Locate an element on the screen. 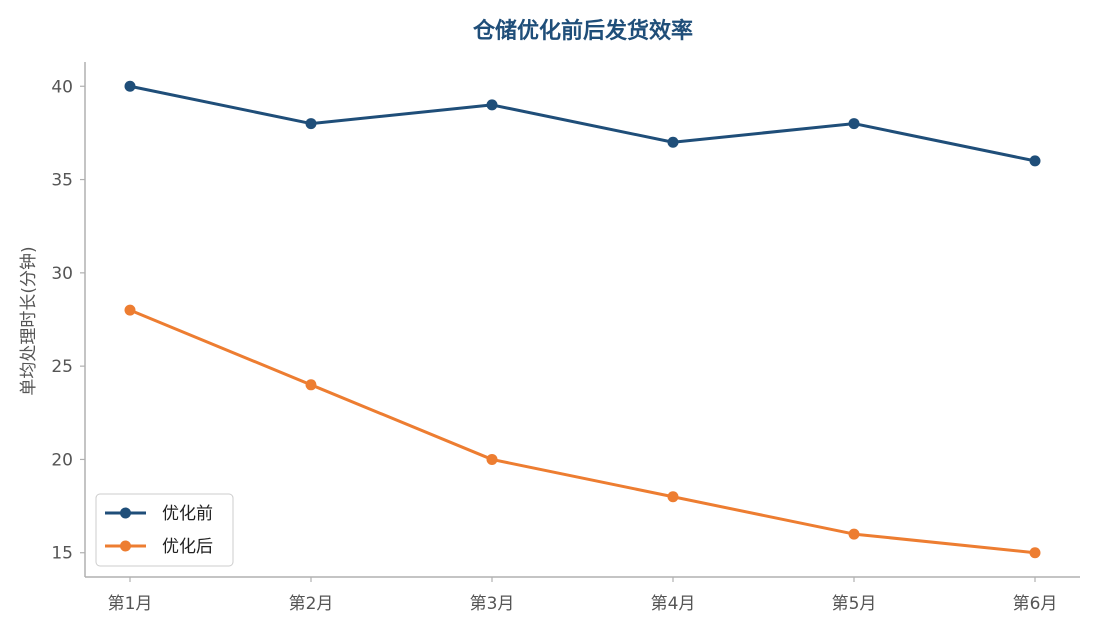  legend-item: 优化前 is located at coordinates (159, 514).